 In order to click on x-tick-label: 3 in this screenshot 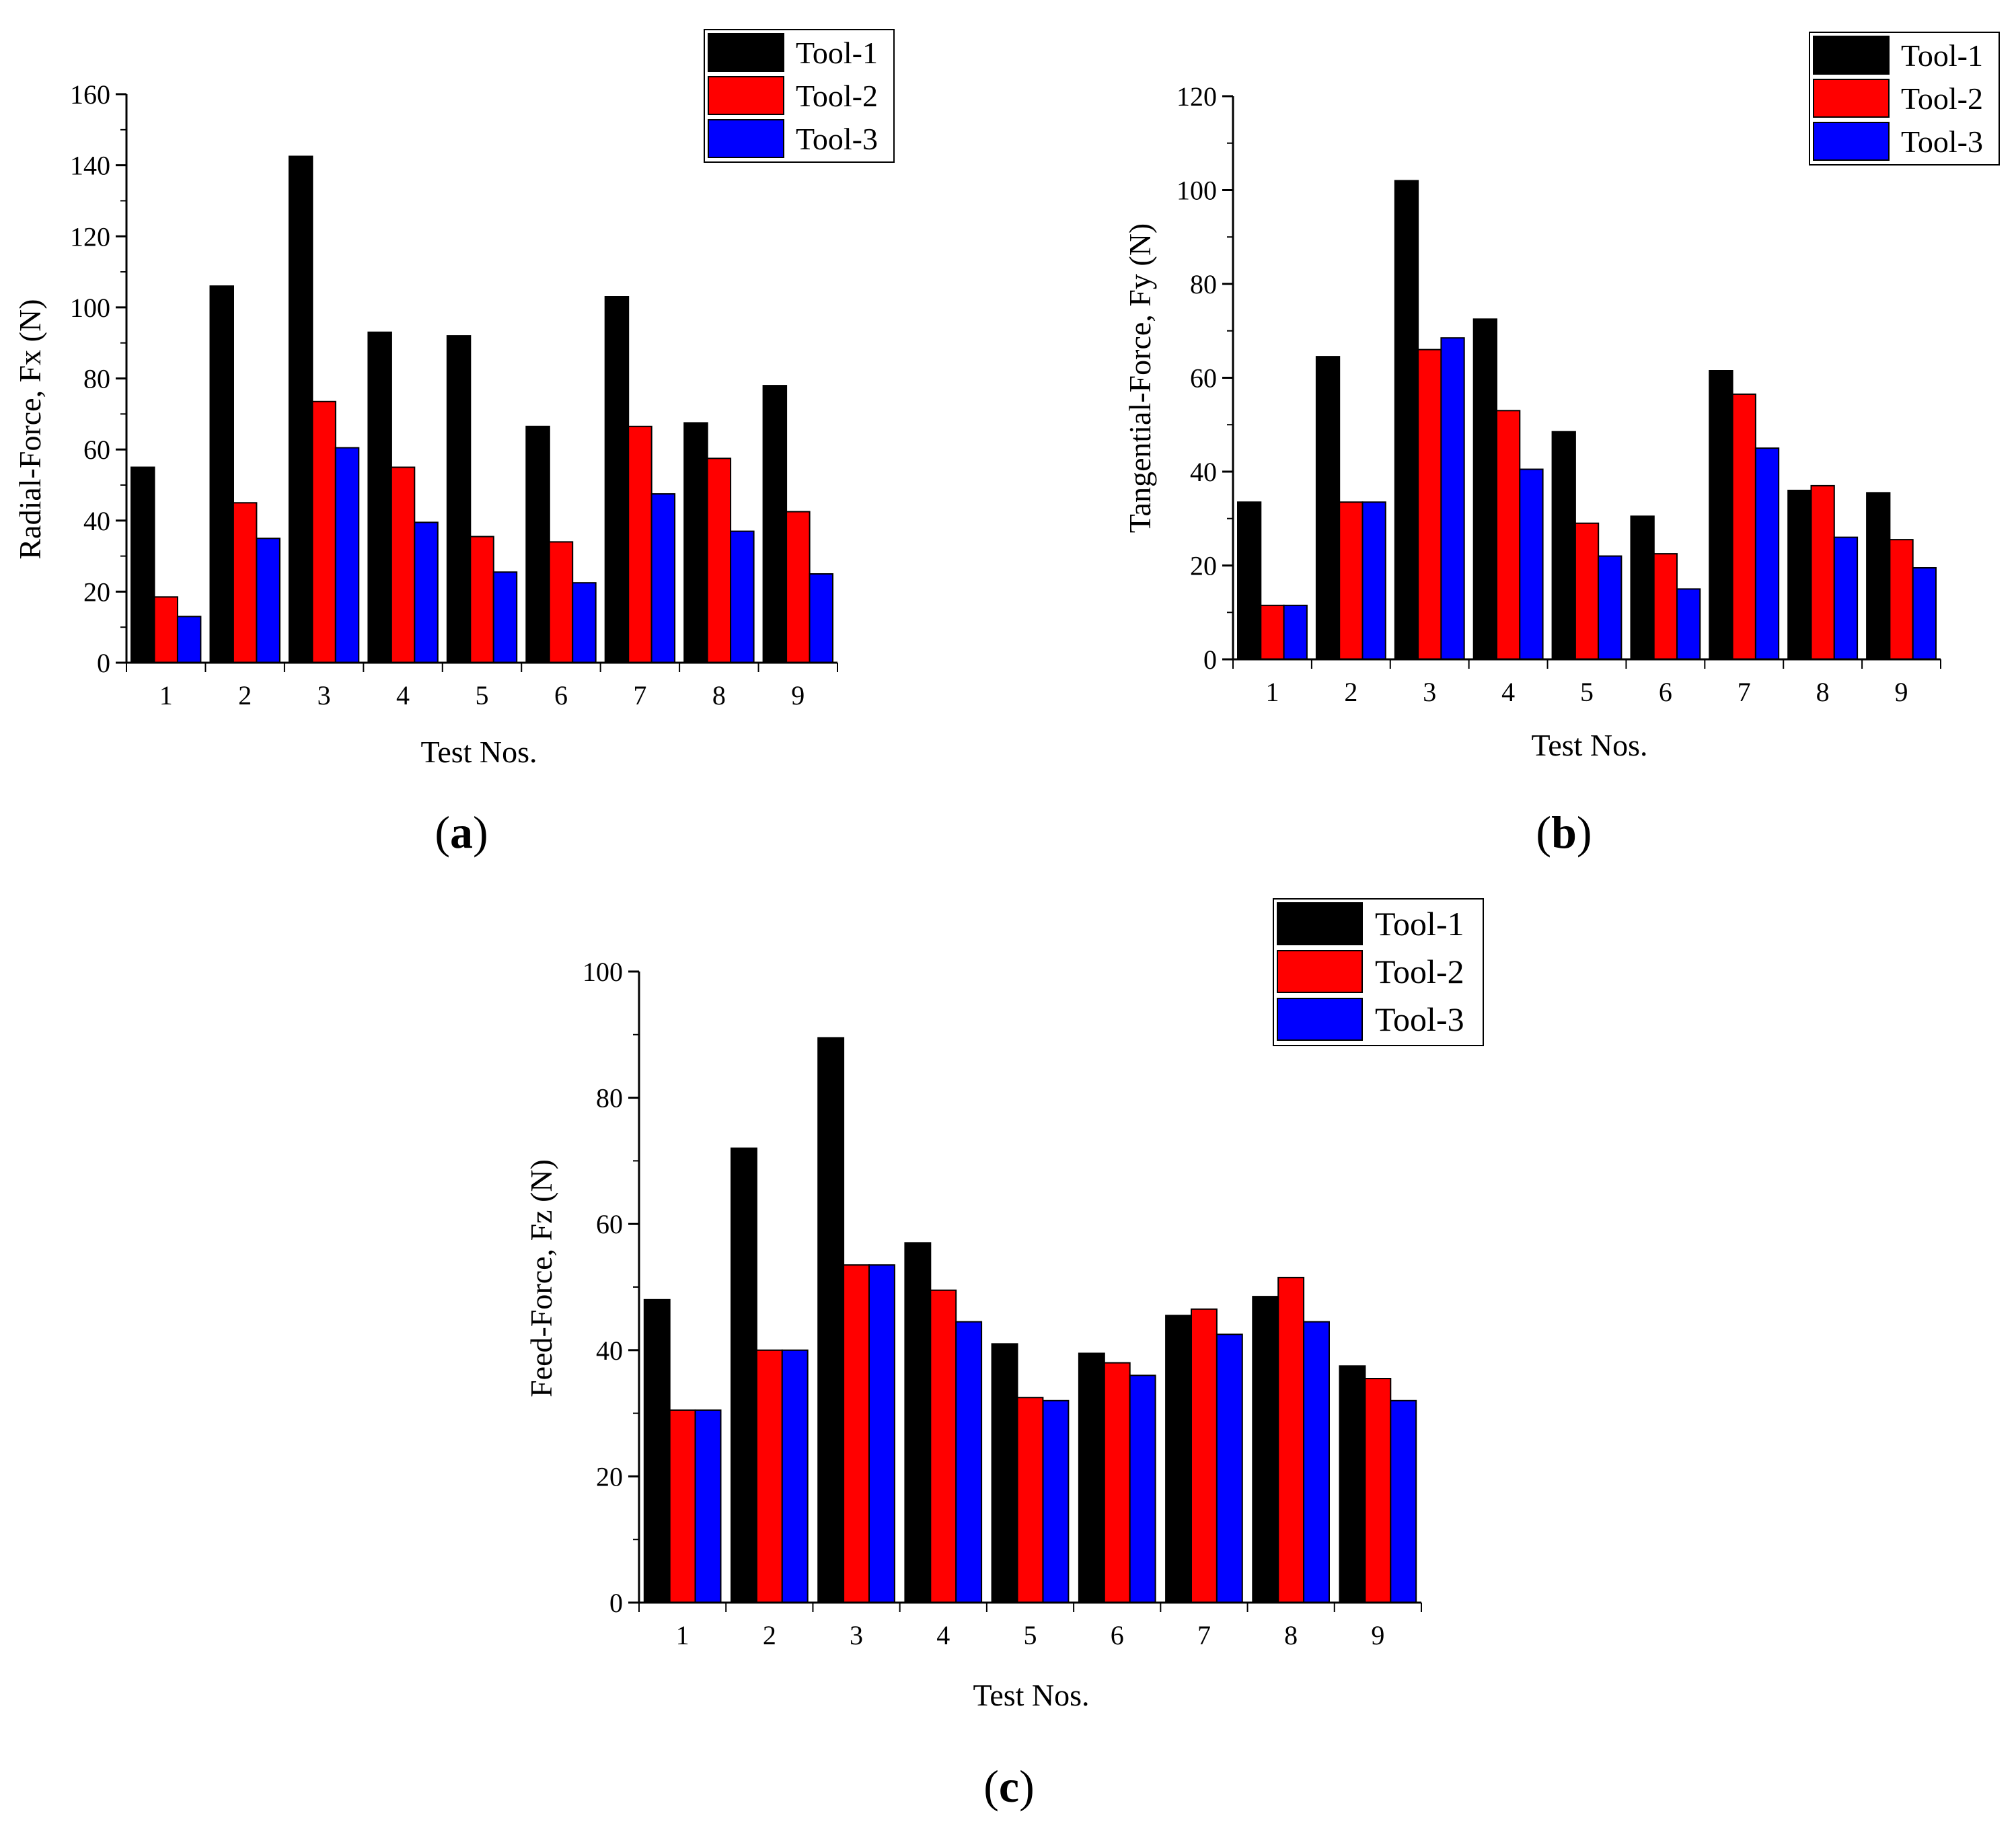, I will do `click(1430, 692)`.